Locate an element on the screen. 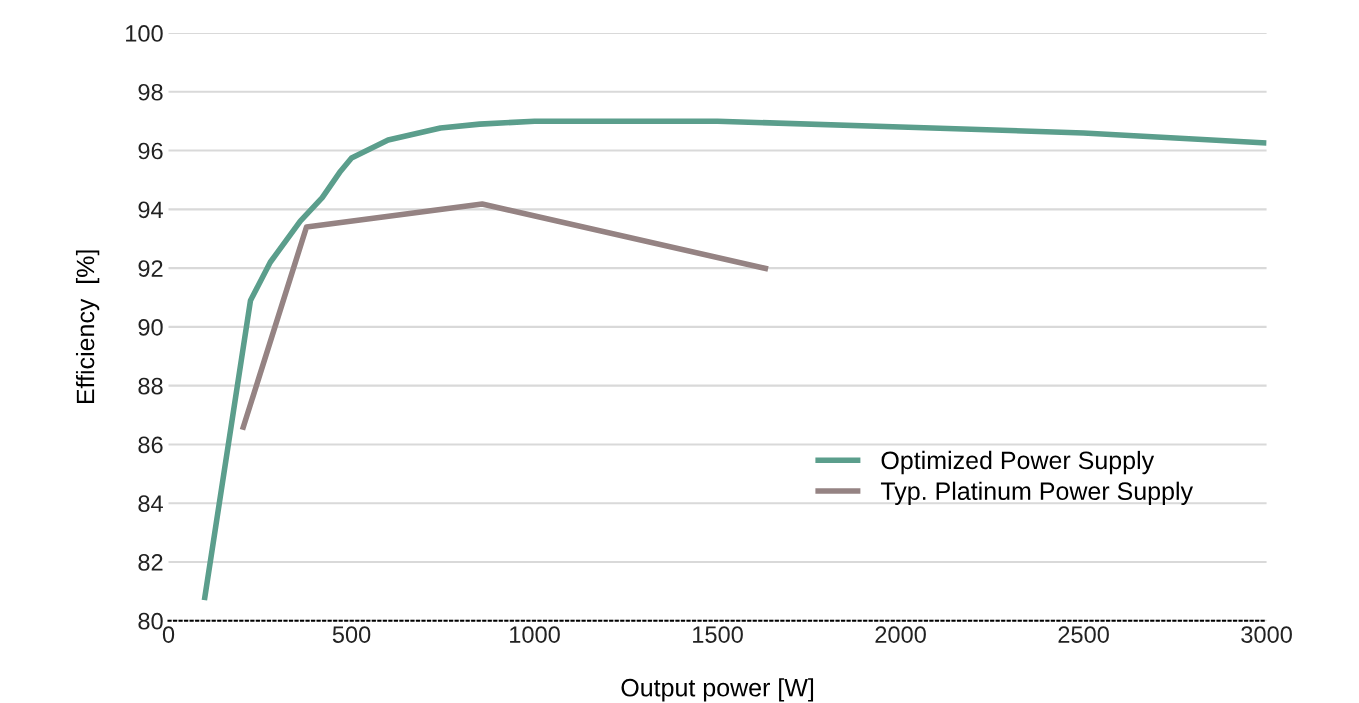 The image size is (1359, 703). x-tick-label: 0 is located at coordinates (168, 634).